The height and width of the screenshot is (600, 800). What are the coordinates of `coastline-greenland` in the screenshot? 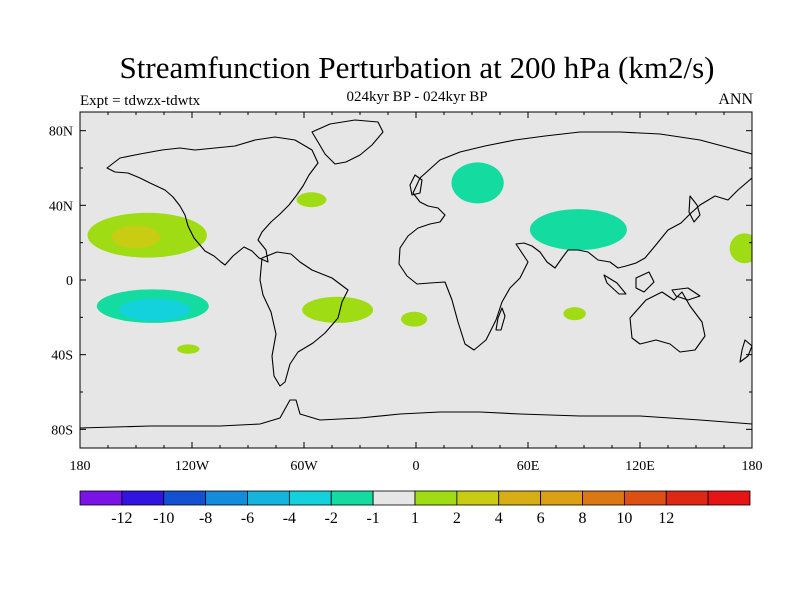 It's located at (347, 142).